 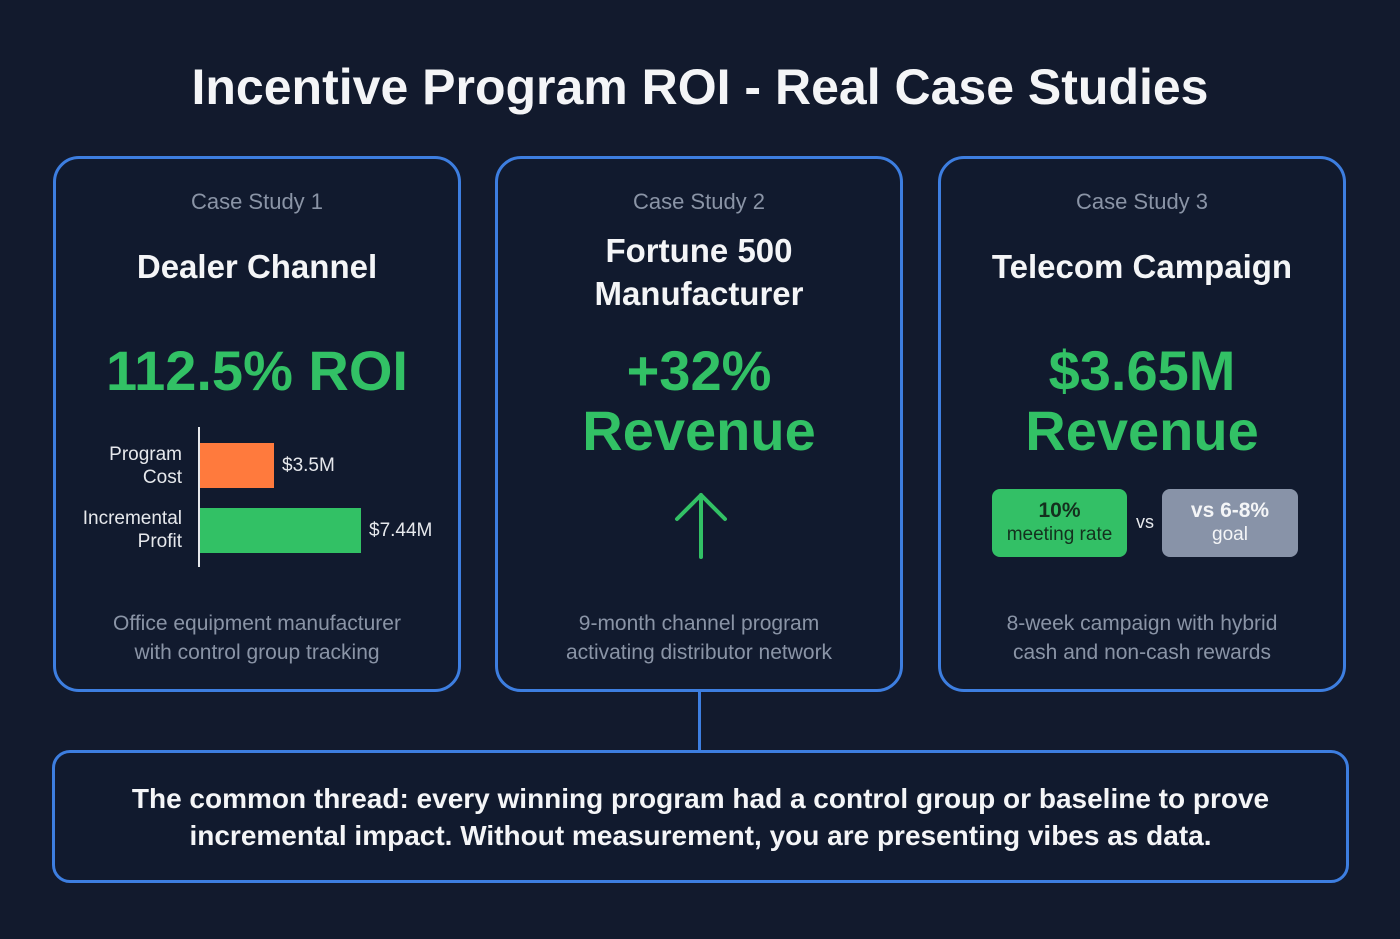 What do you see at coordinates (1142, 370) in the screenshot?
I see `metric-line: $3.65M` at bounding box center [1142, 370].